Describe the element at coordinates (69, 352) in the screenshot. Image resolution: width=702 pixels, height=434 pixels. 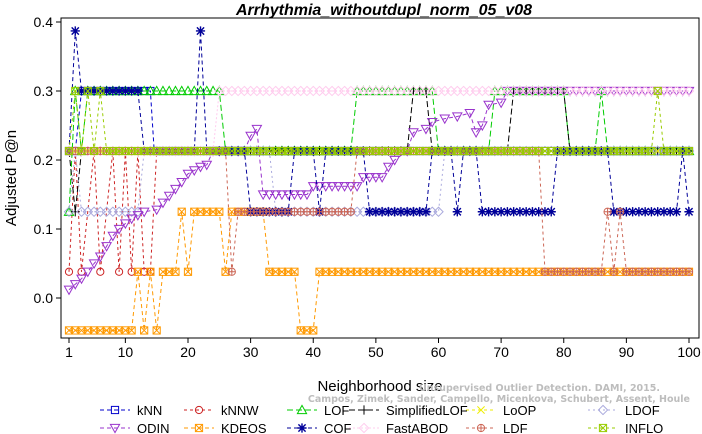
I see `x-tick-label: 1` at that location.